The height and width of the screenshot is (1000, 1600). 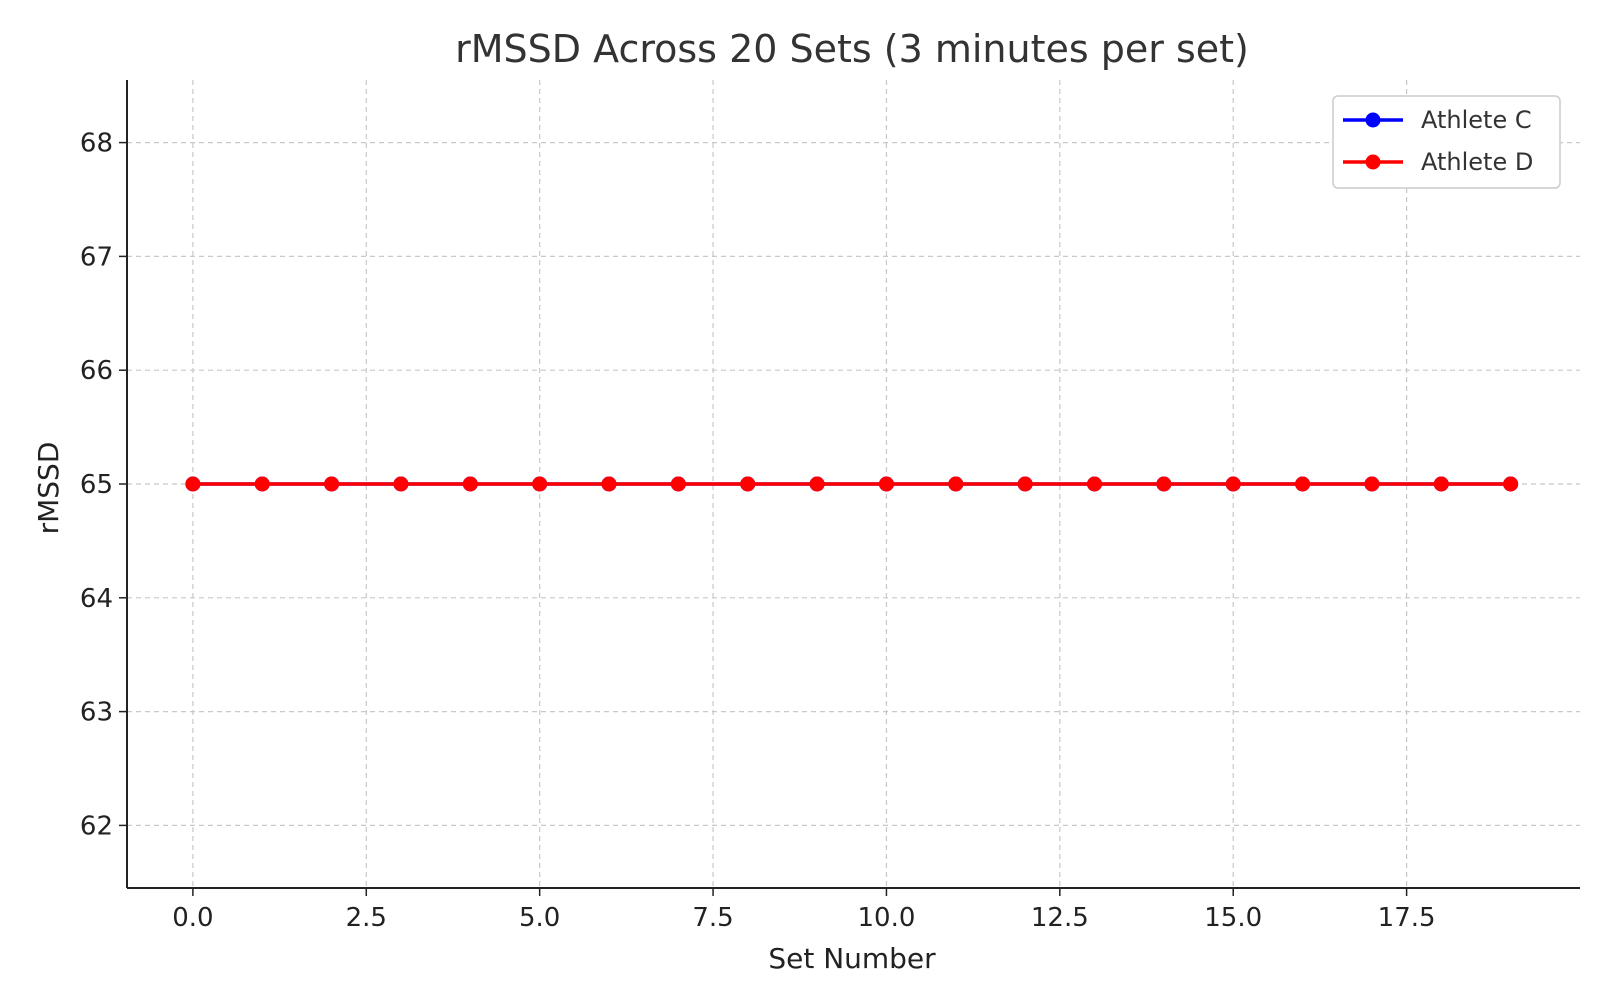 I want to click on legend: Athlete C Athlete D, so click(x=1446, y=142).